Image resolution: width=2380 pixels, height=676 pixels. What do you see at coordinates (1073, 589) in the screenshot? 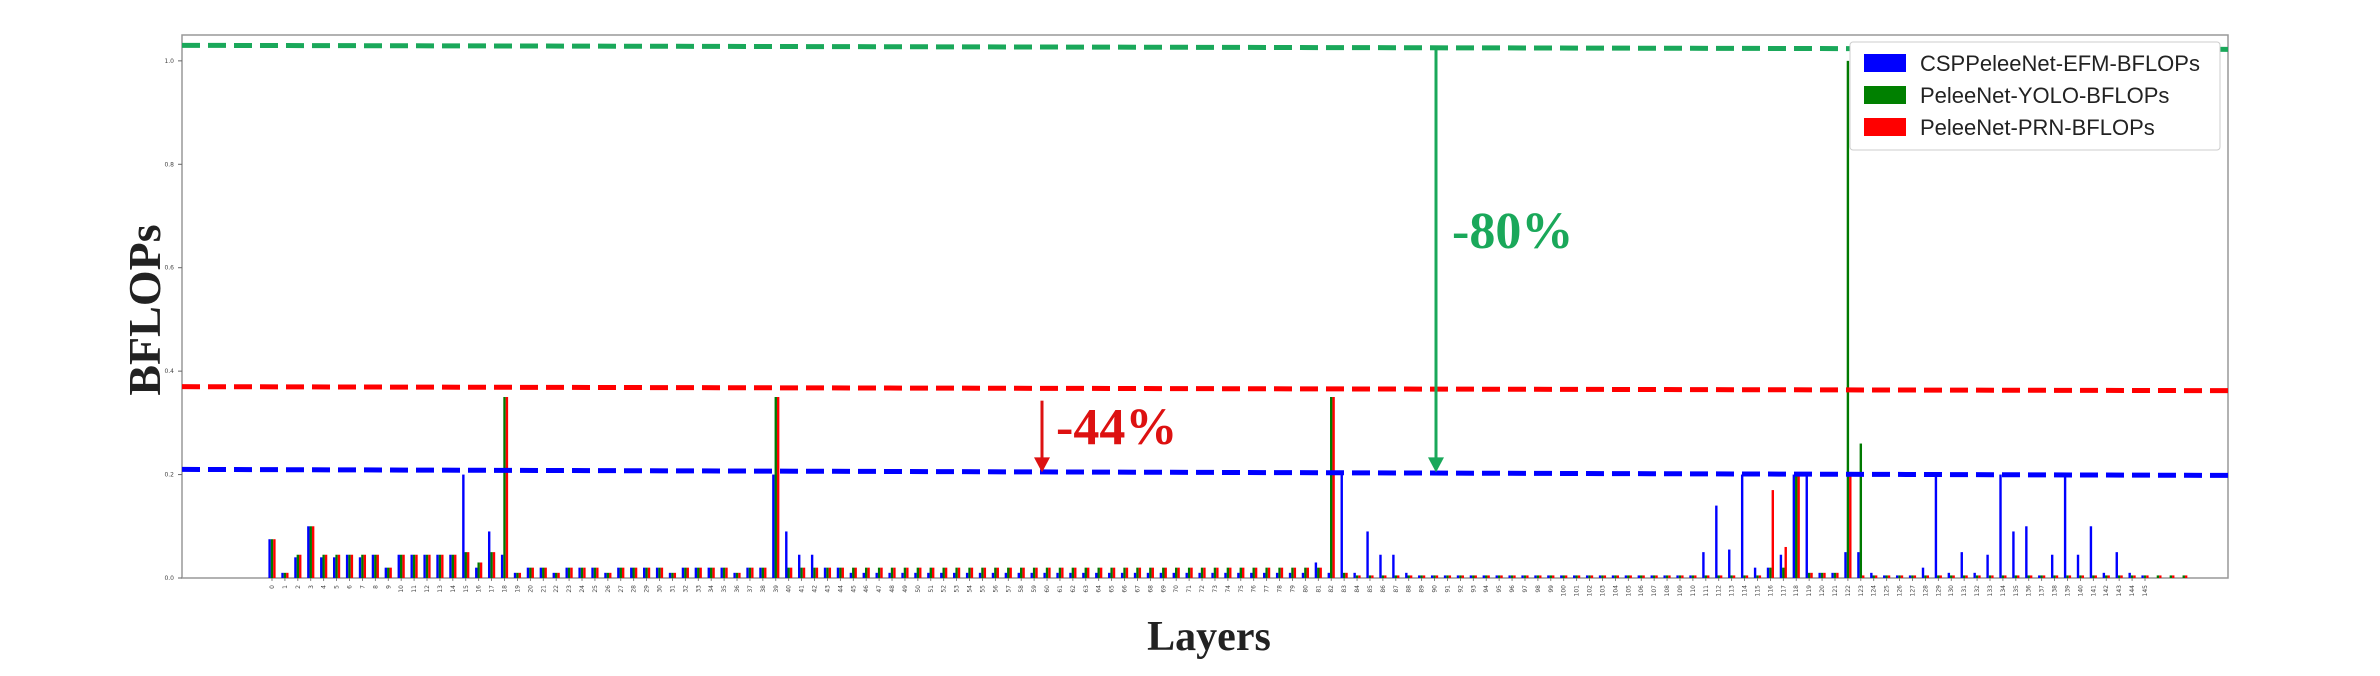
I see `x-tick-label: 62` at bounding box center [1073, 589].